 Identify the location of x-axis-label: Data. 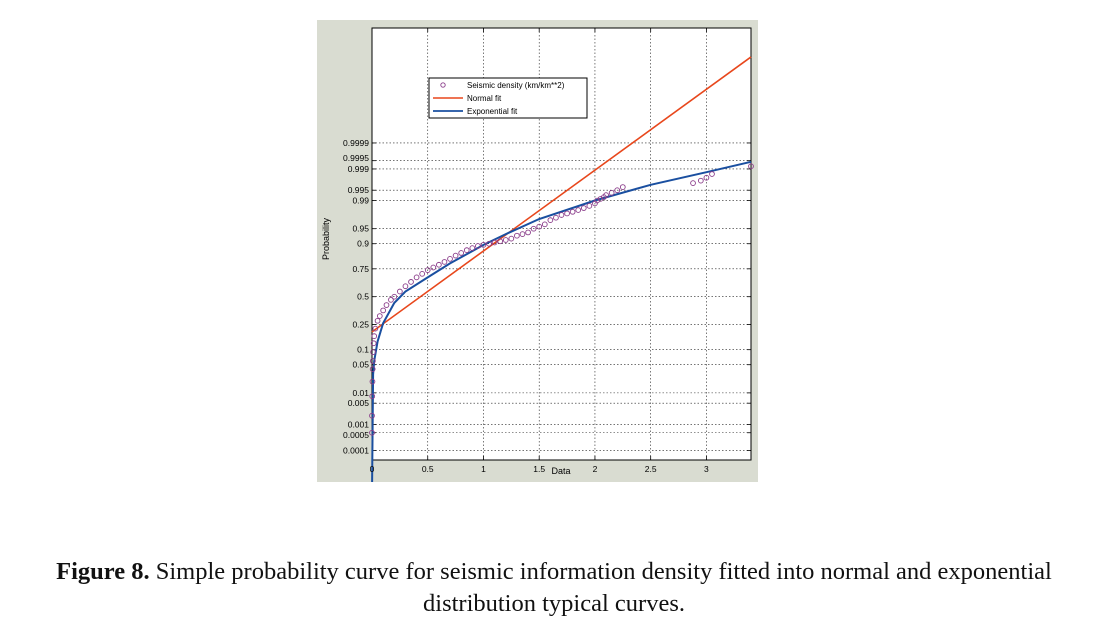
(560, 471).